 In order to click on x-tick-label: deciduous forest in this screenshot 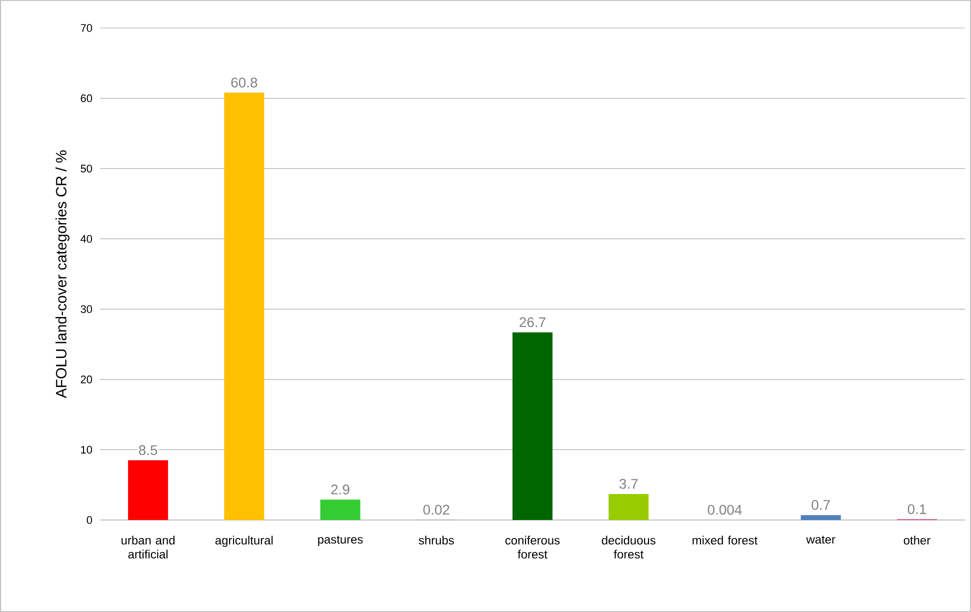, I will do `click(629, 547)`.